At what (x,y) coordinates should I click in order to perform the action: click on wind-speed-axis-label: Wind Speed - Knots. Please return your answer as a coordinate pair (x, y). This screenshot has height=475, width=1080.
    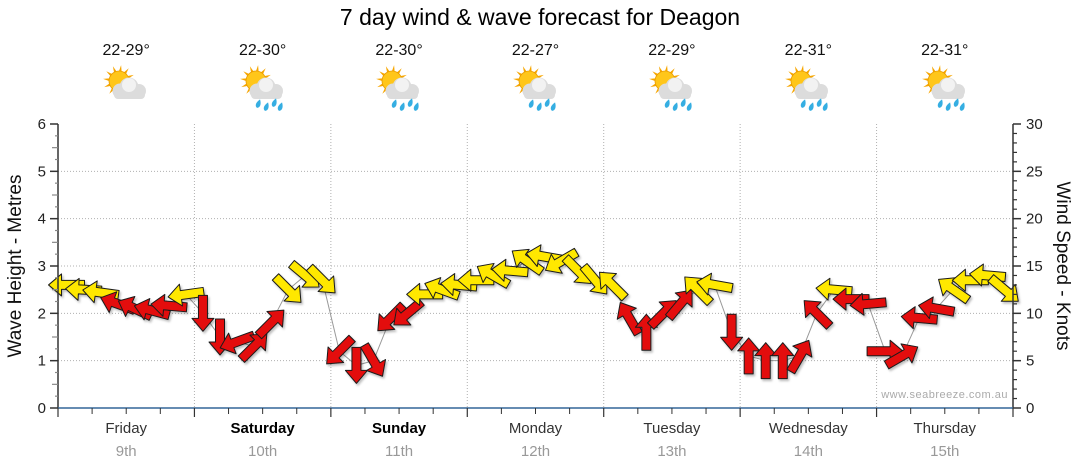
    Looking at the image, I should click on (1062, 266).